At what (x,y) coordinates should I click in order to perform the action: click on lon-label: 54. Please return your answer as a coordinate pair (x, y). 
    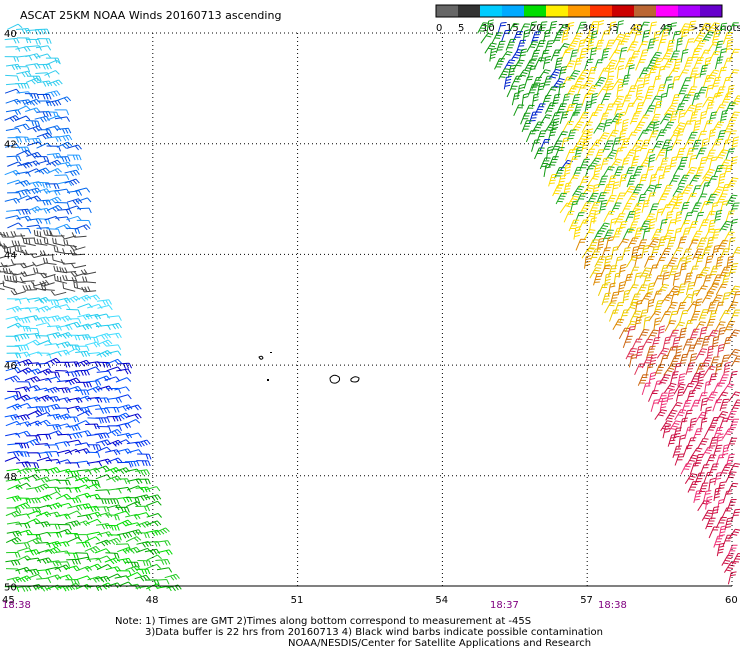
    Looking at the image, I should click on (441, 600).